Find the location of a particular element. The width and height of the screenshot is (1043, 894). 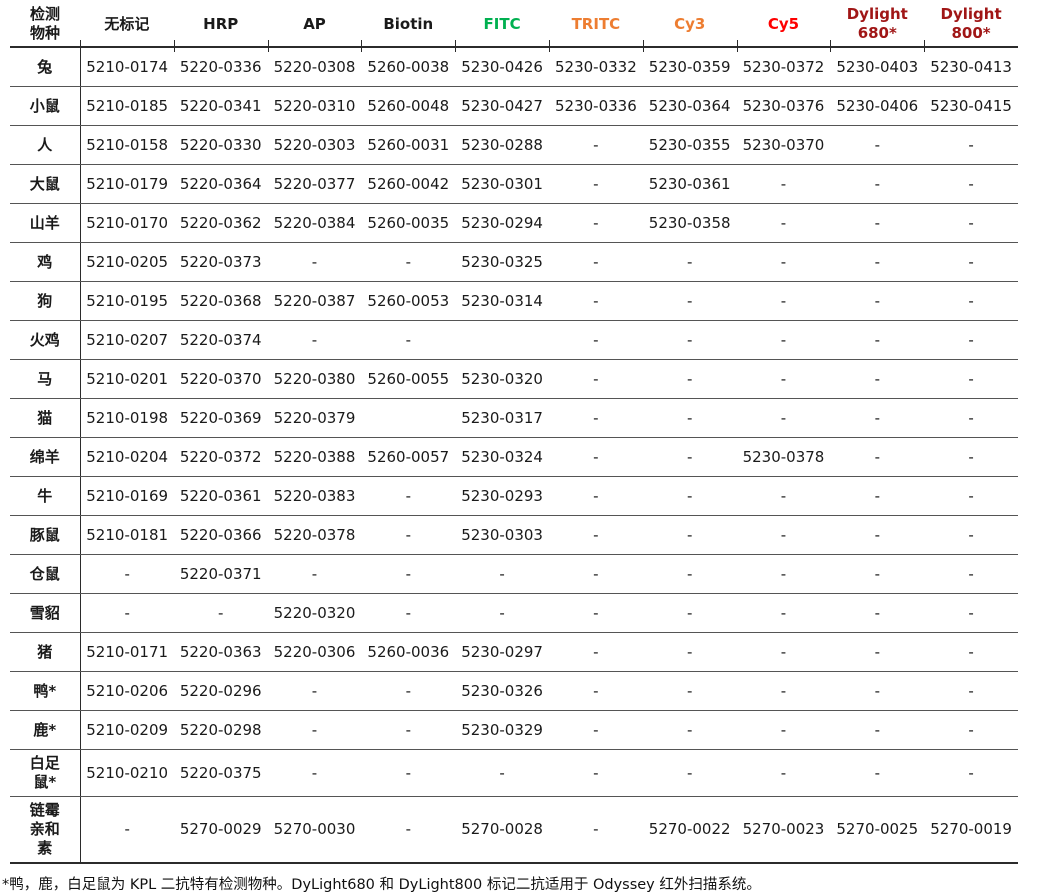

catalog-number-cell: 5230-0403 is located at coordinates (877, 67).